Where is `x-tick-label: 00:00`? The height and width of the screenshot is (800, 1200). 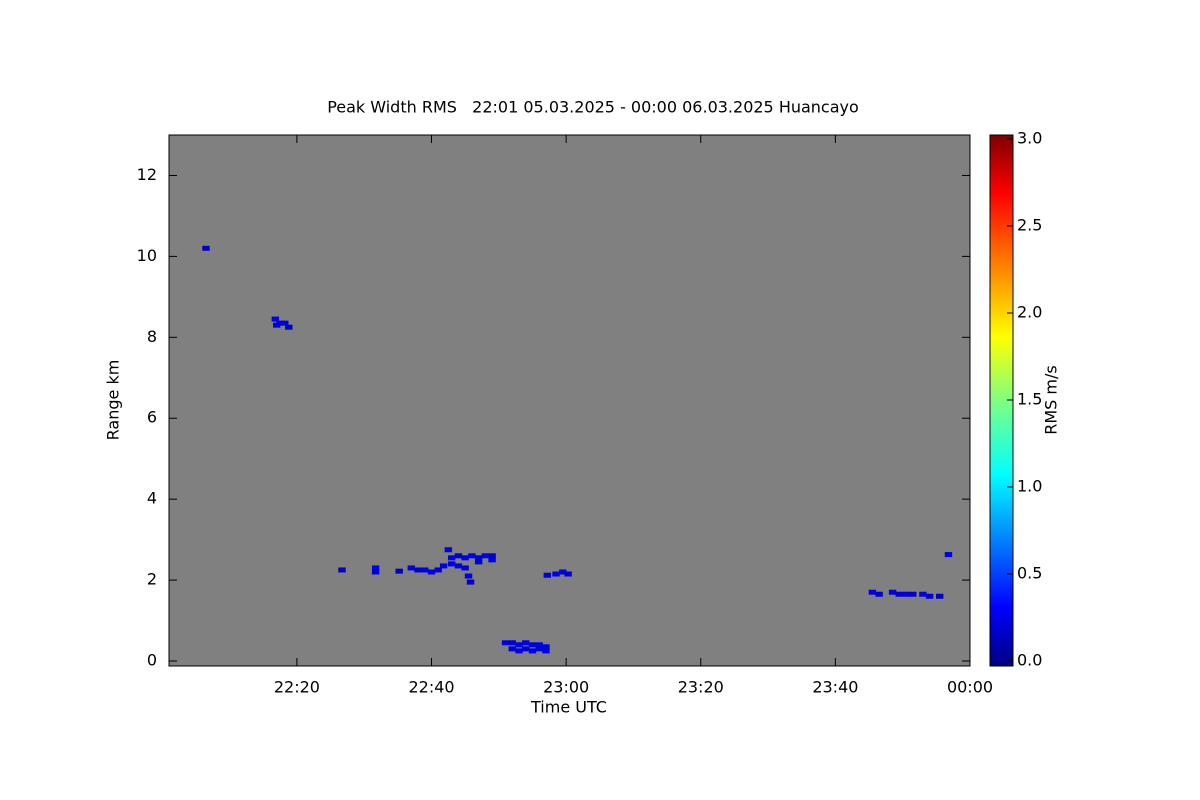
x-tick-label: 00:00 is located at coordinates (970, 687).